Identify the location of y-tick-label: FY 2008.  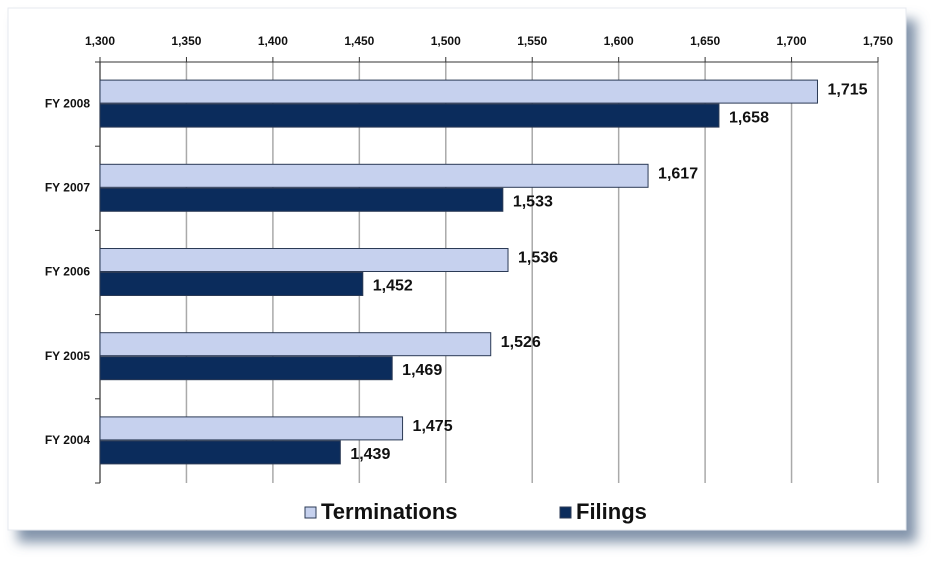
(67, 103).